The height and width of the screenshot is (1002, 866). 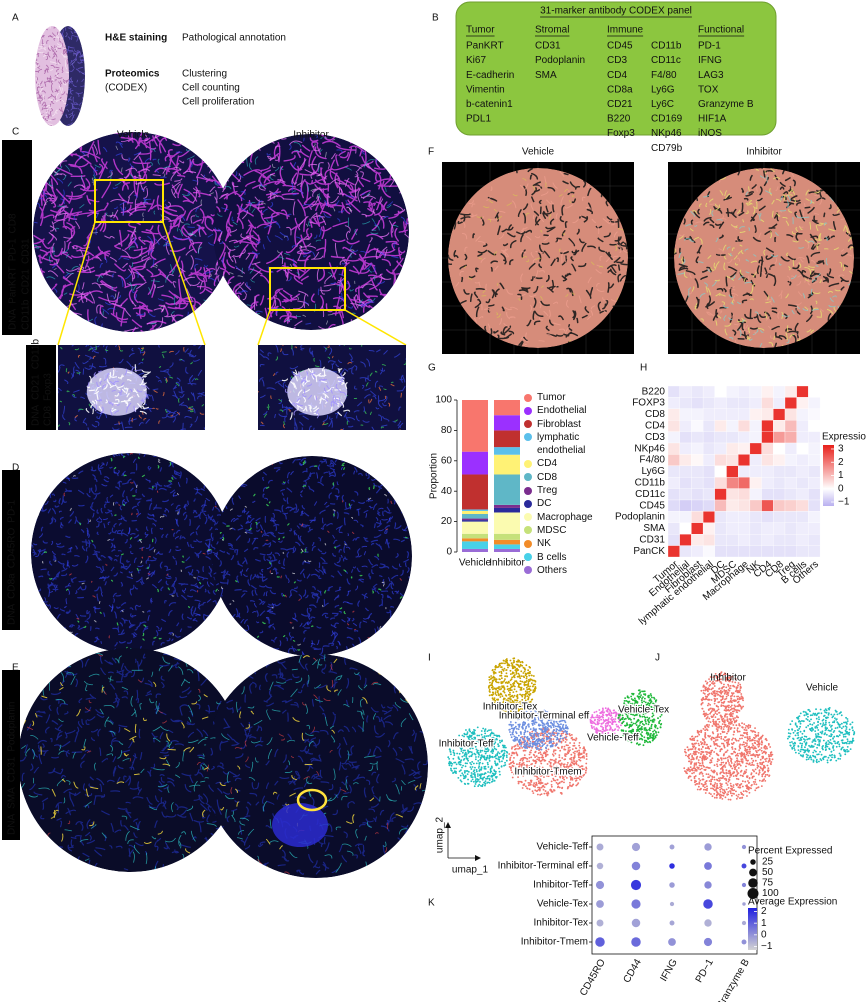 What do you see at coordinates (547, 772) in the screenshot?
I see `cluster-label: Inhibitor-Tmem` at bounding box center [547, 772].